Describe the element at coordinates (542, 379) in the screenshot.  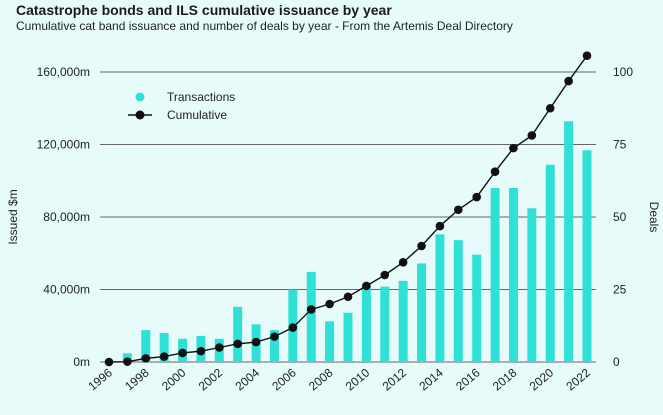
I see `x-tick-label: 2020` at that location.